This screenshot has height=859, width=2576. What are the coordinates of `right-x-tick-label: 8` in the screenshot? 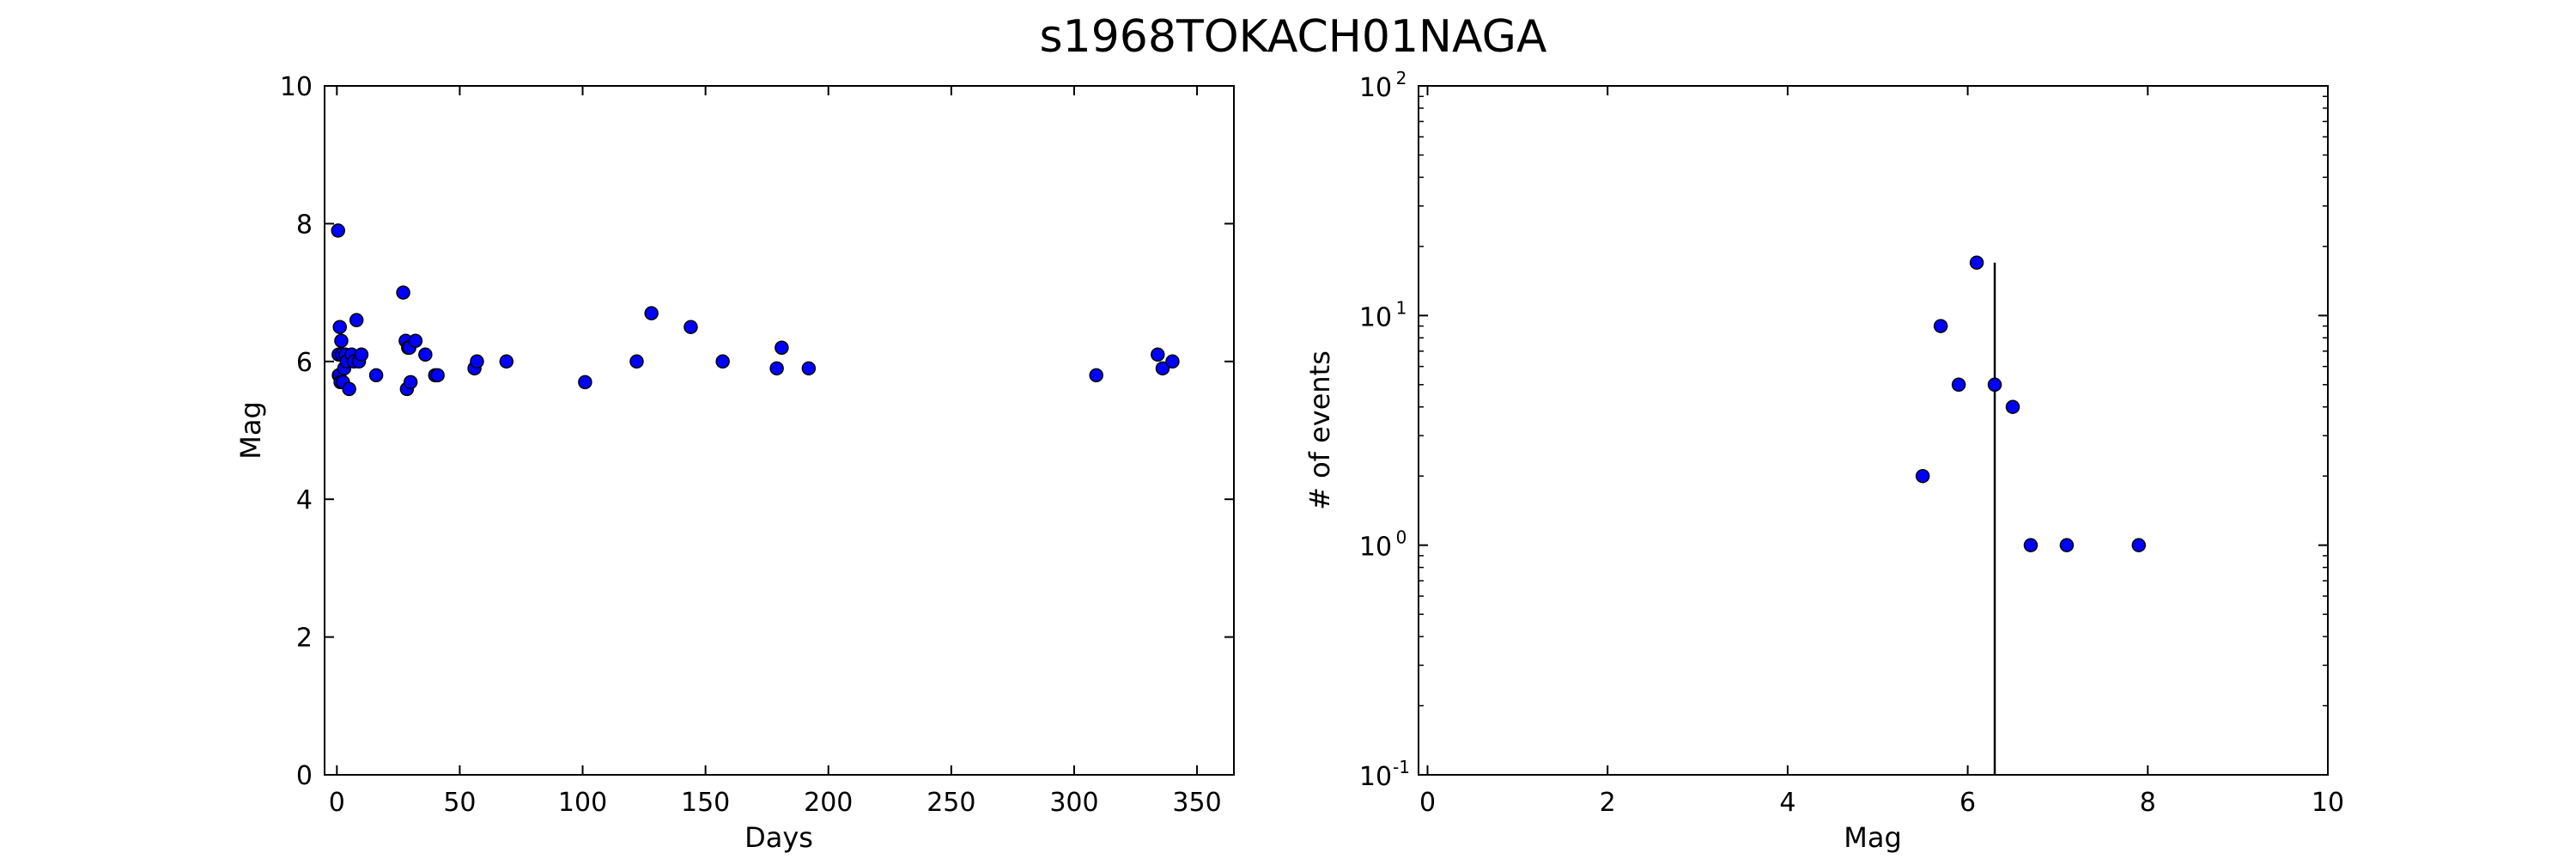 It's located at (2148, 803).